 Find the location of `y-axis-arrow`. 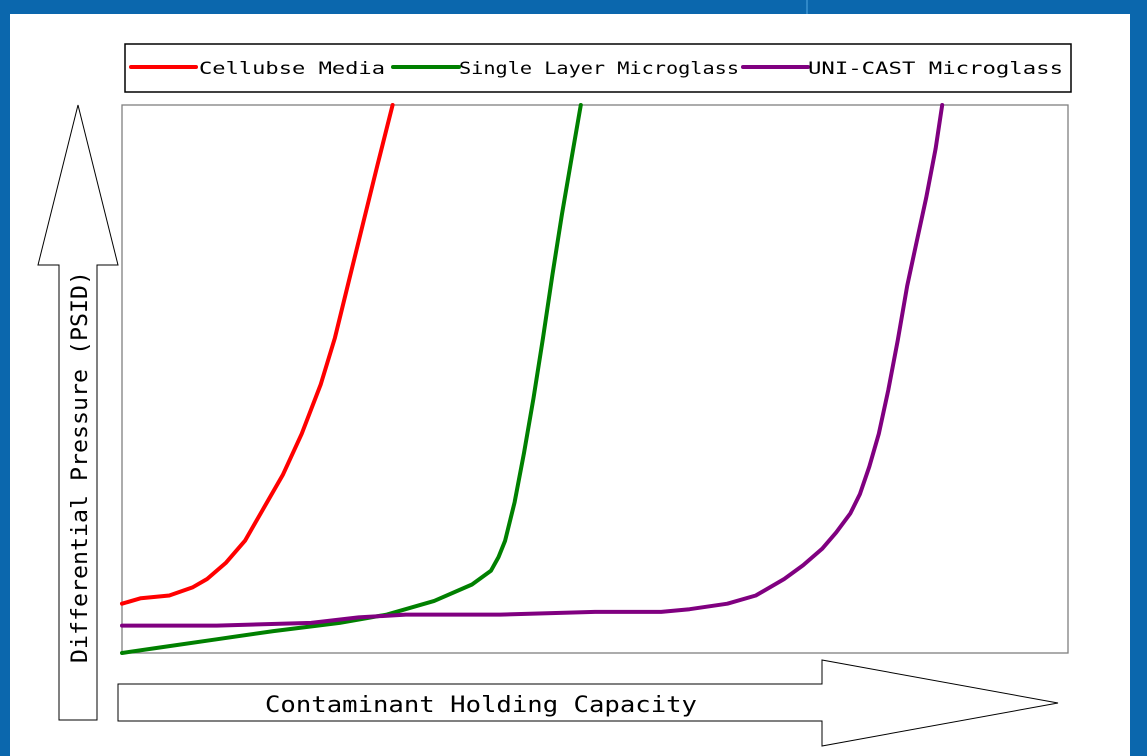

y-axis-arrow is located at coordinates (78, 412).